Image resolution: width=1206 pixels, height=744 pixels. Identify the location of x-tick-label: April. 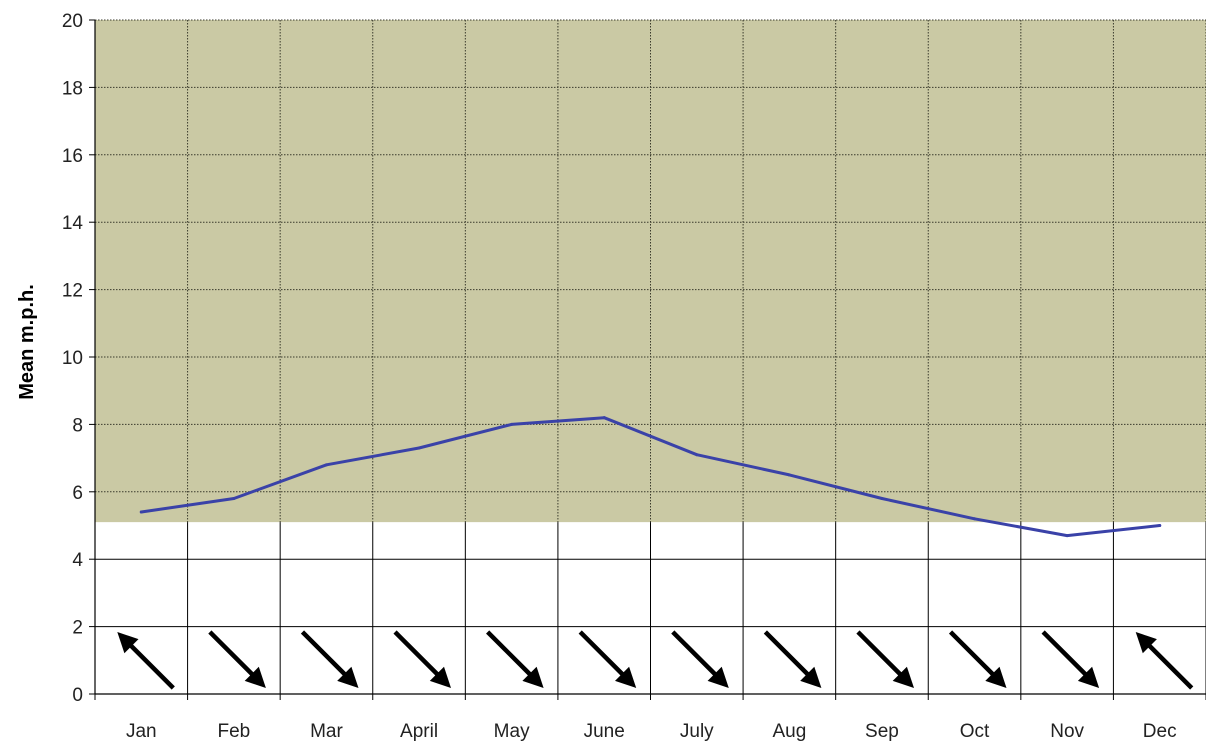
(419, 731).